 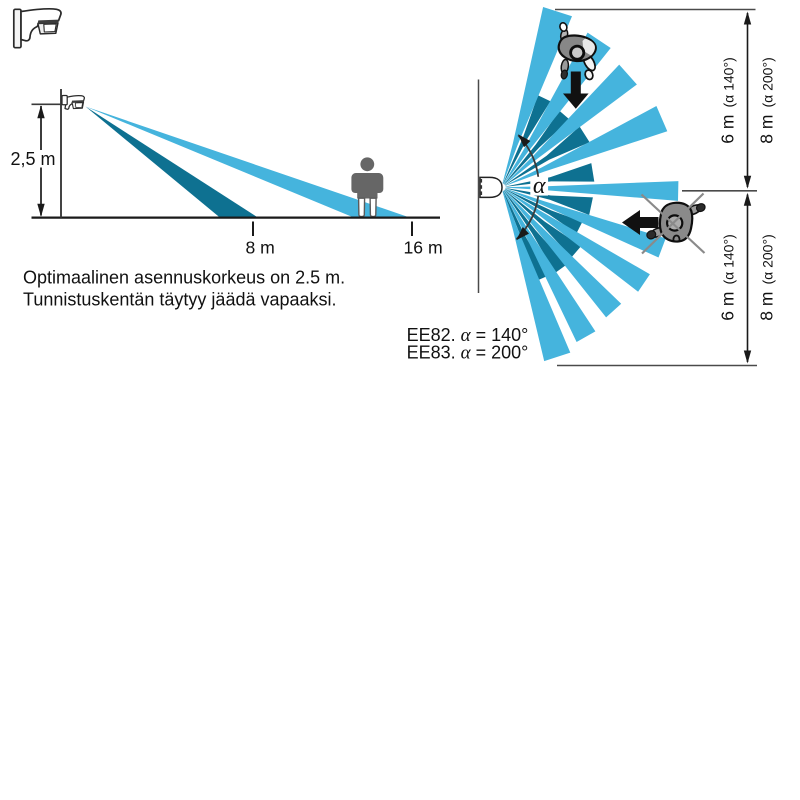 I want to click on svg-text: α, so click(x=539, y=186).